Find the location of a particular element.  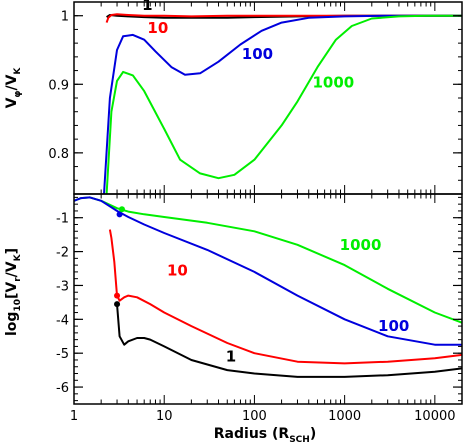

bottom-series-100-label: 100 is located at coordinates (393, 326).